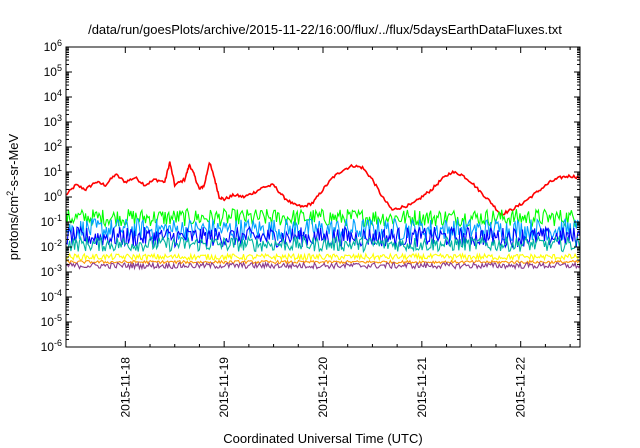 Image resolution: width=640 pixels, height=448 pixels. I want to click on y-tick-label: 10⁻¹, so click(51, 221).